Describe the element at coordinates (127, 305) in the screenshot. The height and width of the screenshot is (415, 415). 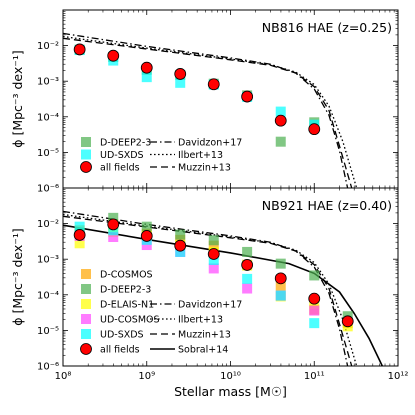
I see `legend-label: D-ELAIS-N1` at that location.